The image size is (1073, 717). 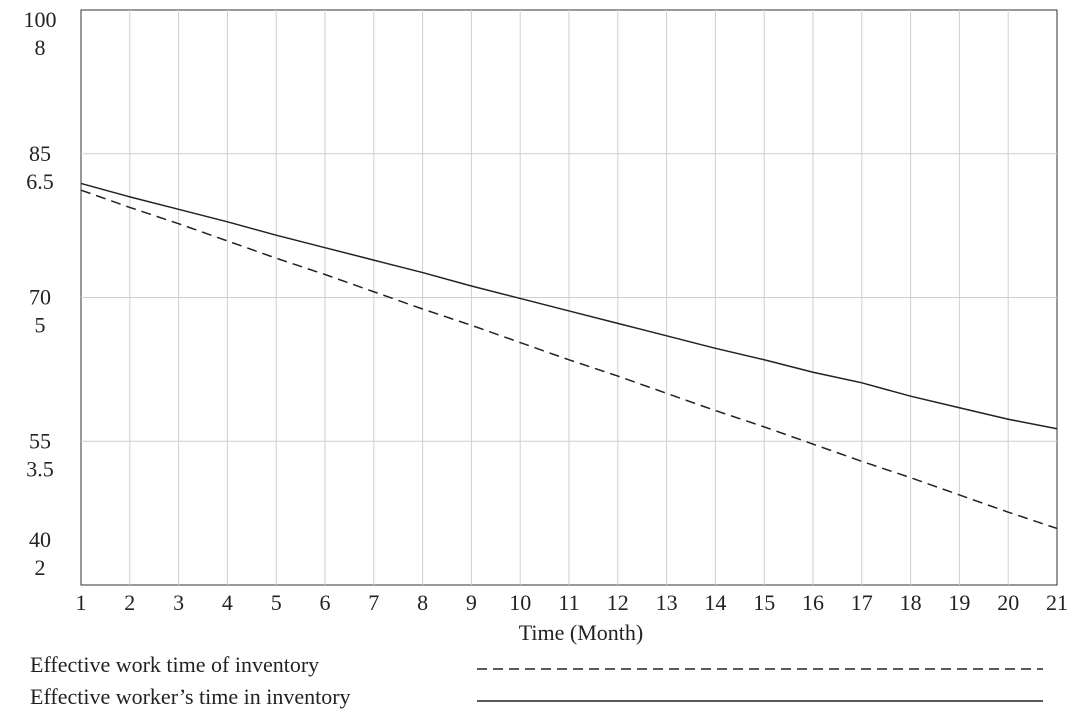 What do you see at coordinates (862, 602) in the screenshot?
I see `x-tick-label: 17` at bounding box center [862, 602].